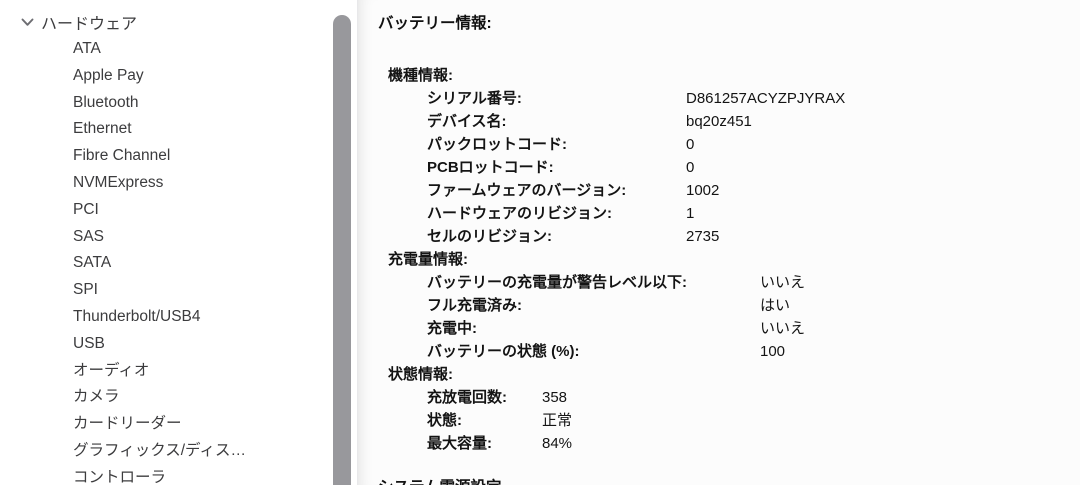 The height and width of the screenshot is (485, 1080). Describe the element at coordinates (703, 190) in the screenshot. I see `row-value: 1002` at that location.